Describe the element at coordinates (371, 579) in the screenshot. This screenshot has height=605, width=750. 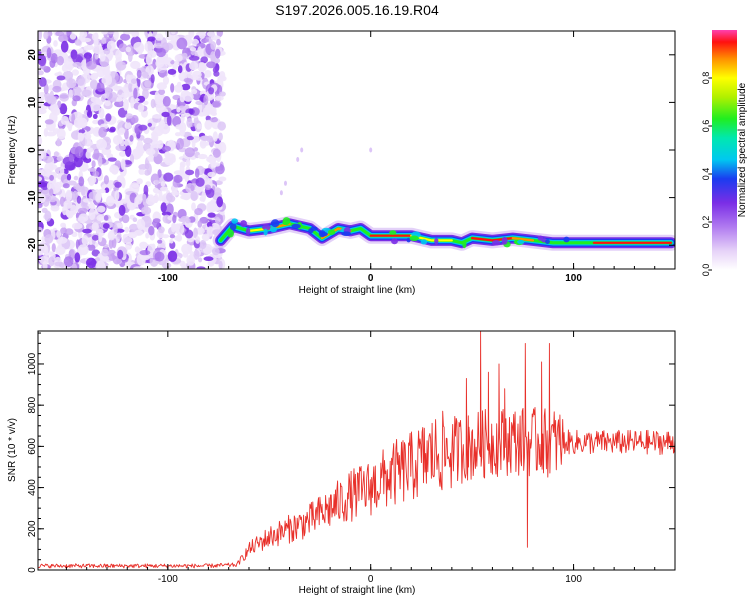
I see `x-tick-label: 0` at that location.